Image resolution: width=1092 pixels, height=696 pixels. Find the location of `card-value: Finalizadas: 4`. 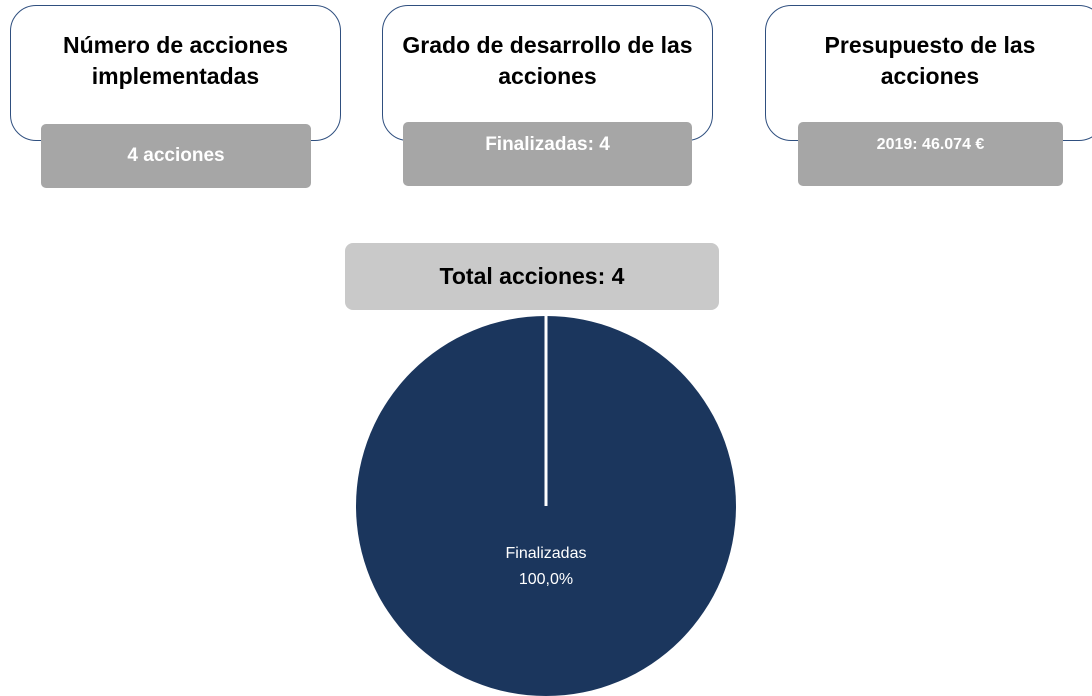

card-value: Finalizadas: 4 is located at coordinates (547, 154).